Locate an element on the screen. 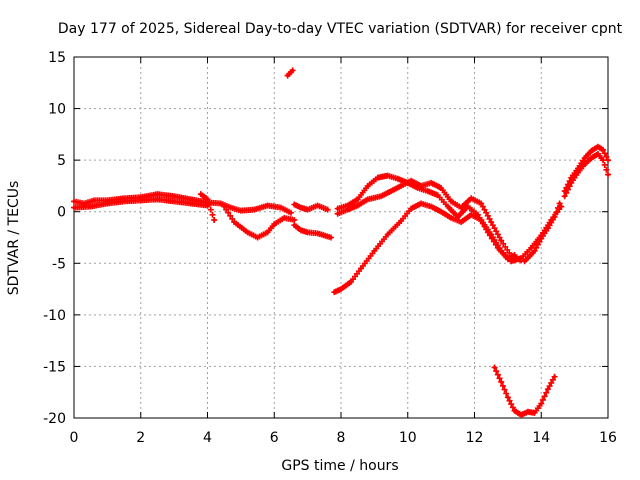 The height and width of the screenshot is (480, 640). x-tick-label-7: 14 is located at coordinates (541, 438).